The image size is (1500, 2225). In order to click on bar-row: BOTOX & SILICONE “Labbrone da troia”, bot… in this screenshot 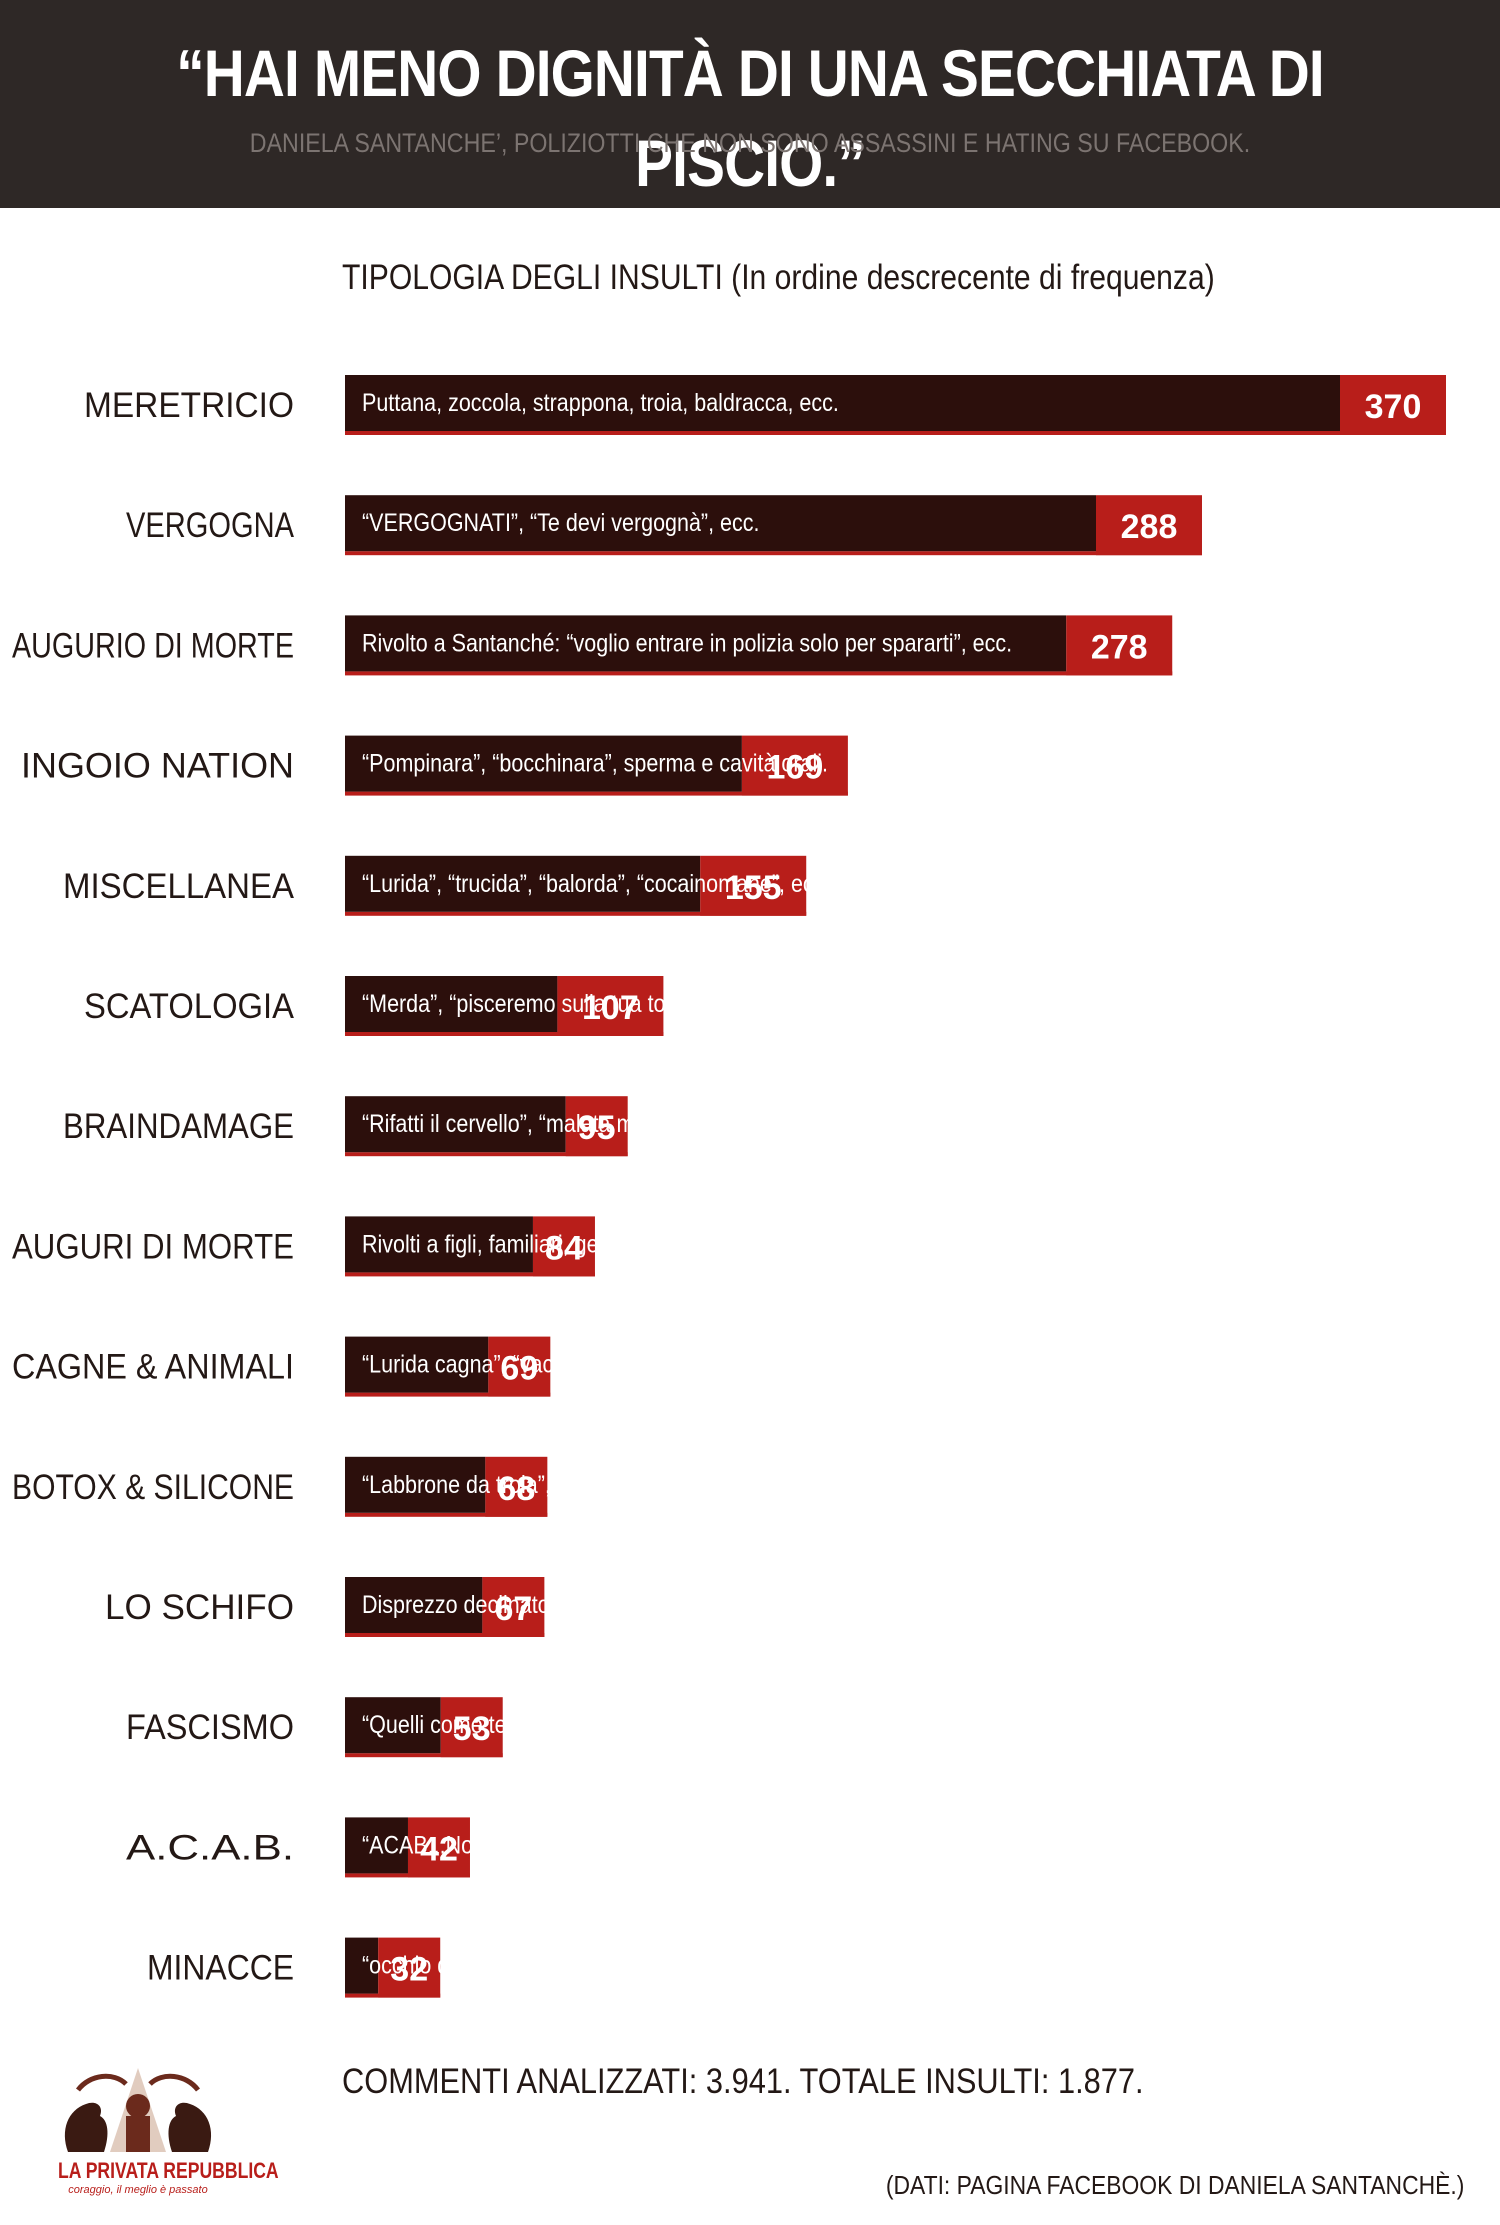, I will do `click(367, 1486)`.